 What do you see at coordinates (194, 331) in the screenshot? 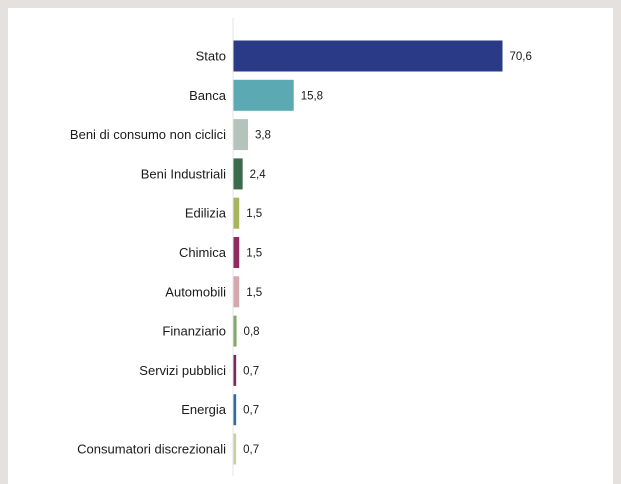
I see `category-label: Finanziario` at bounding box center [194, 331].